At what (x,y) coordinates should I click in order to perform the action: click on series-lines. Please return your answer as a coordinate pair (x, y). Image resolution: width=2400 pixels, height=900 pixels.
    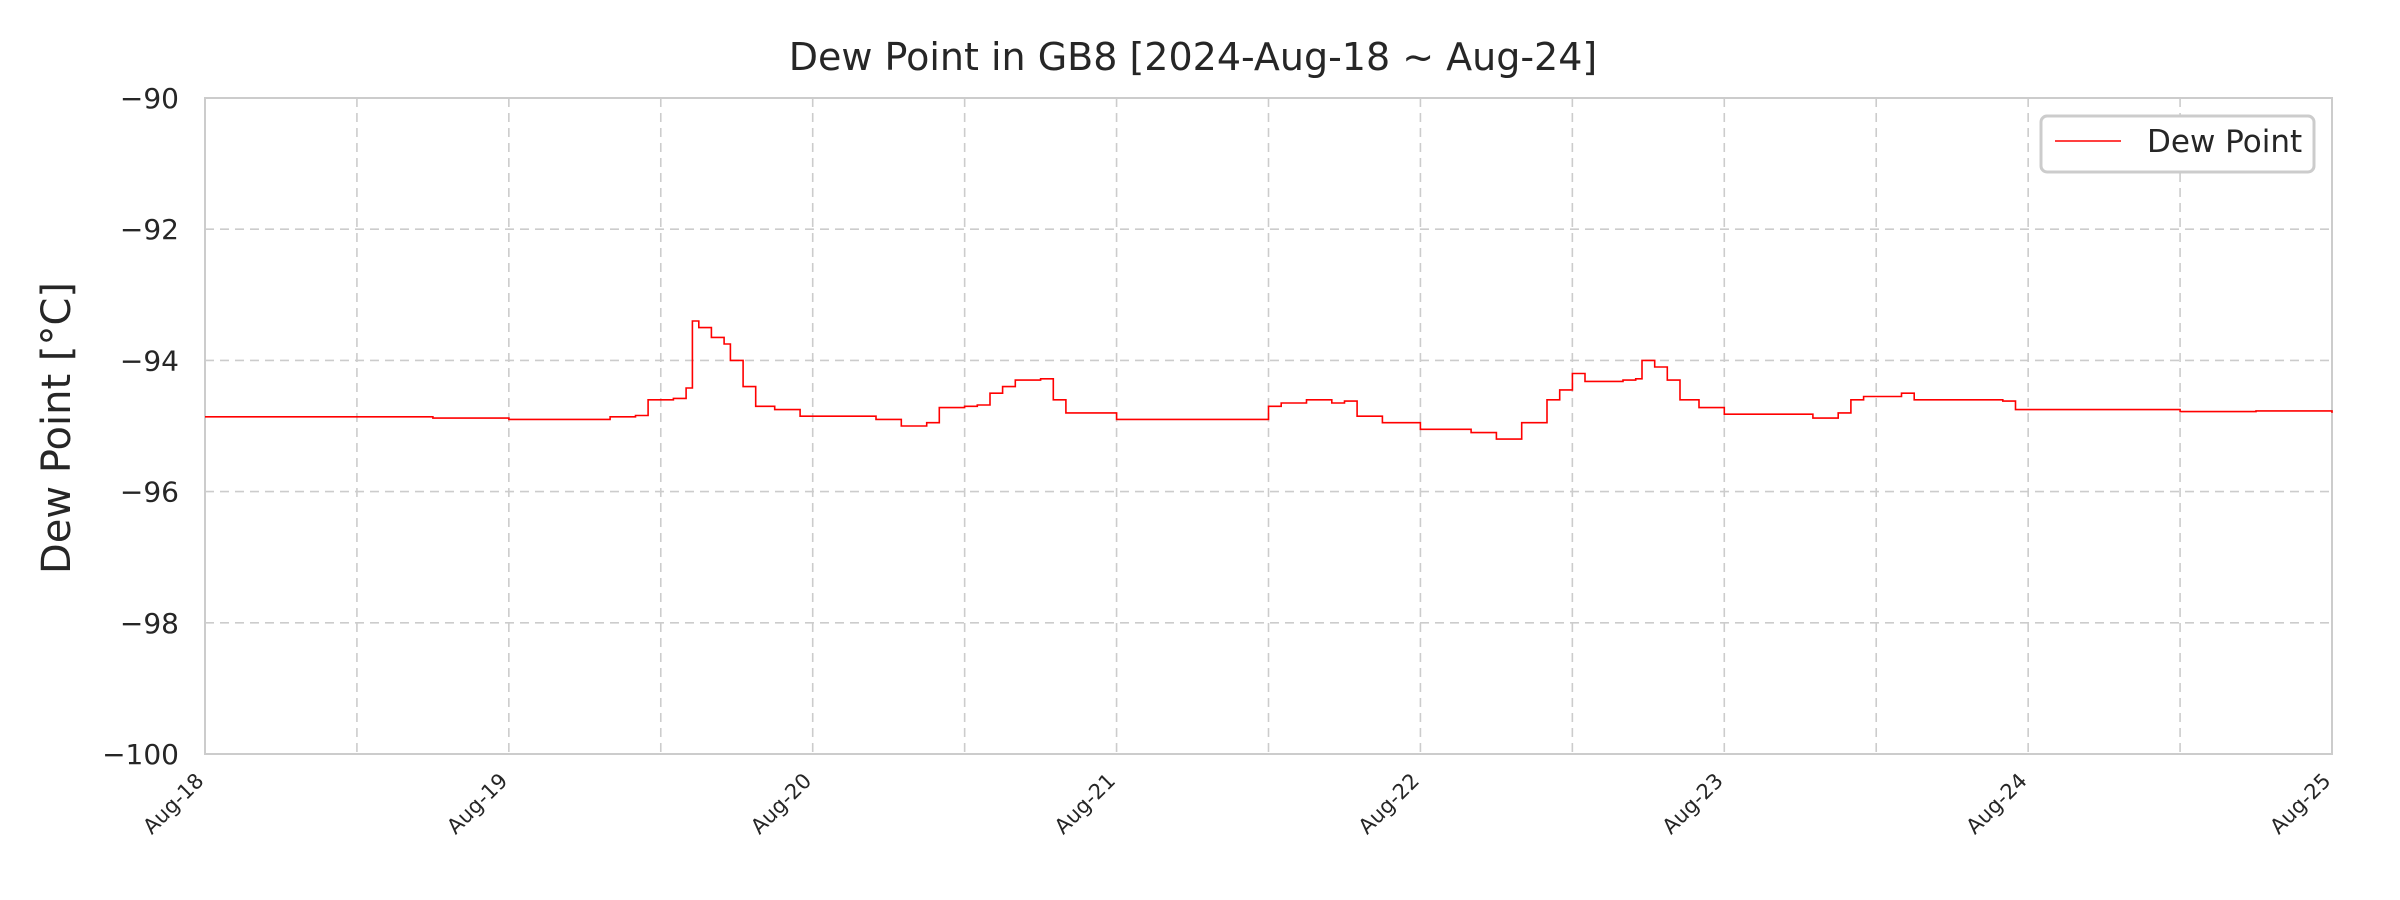
    Looking at the image, I should click on (1269, 380).